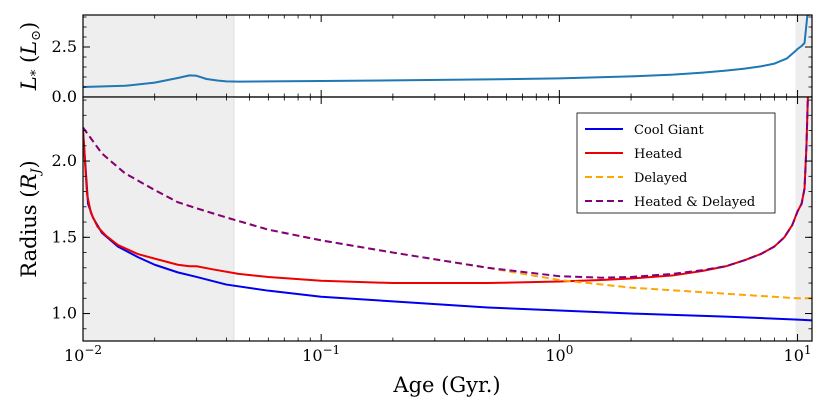 This screenshot has width=830, height=415. Describe the element at coordinates (30, 218) in the screenshot. I see `bottom-ylabel: Radius (RJ)` at that location.